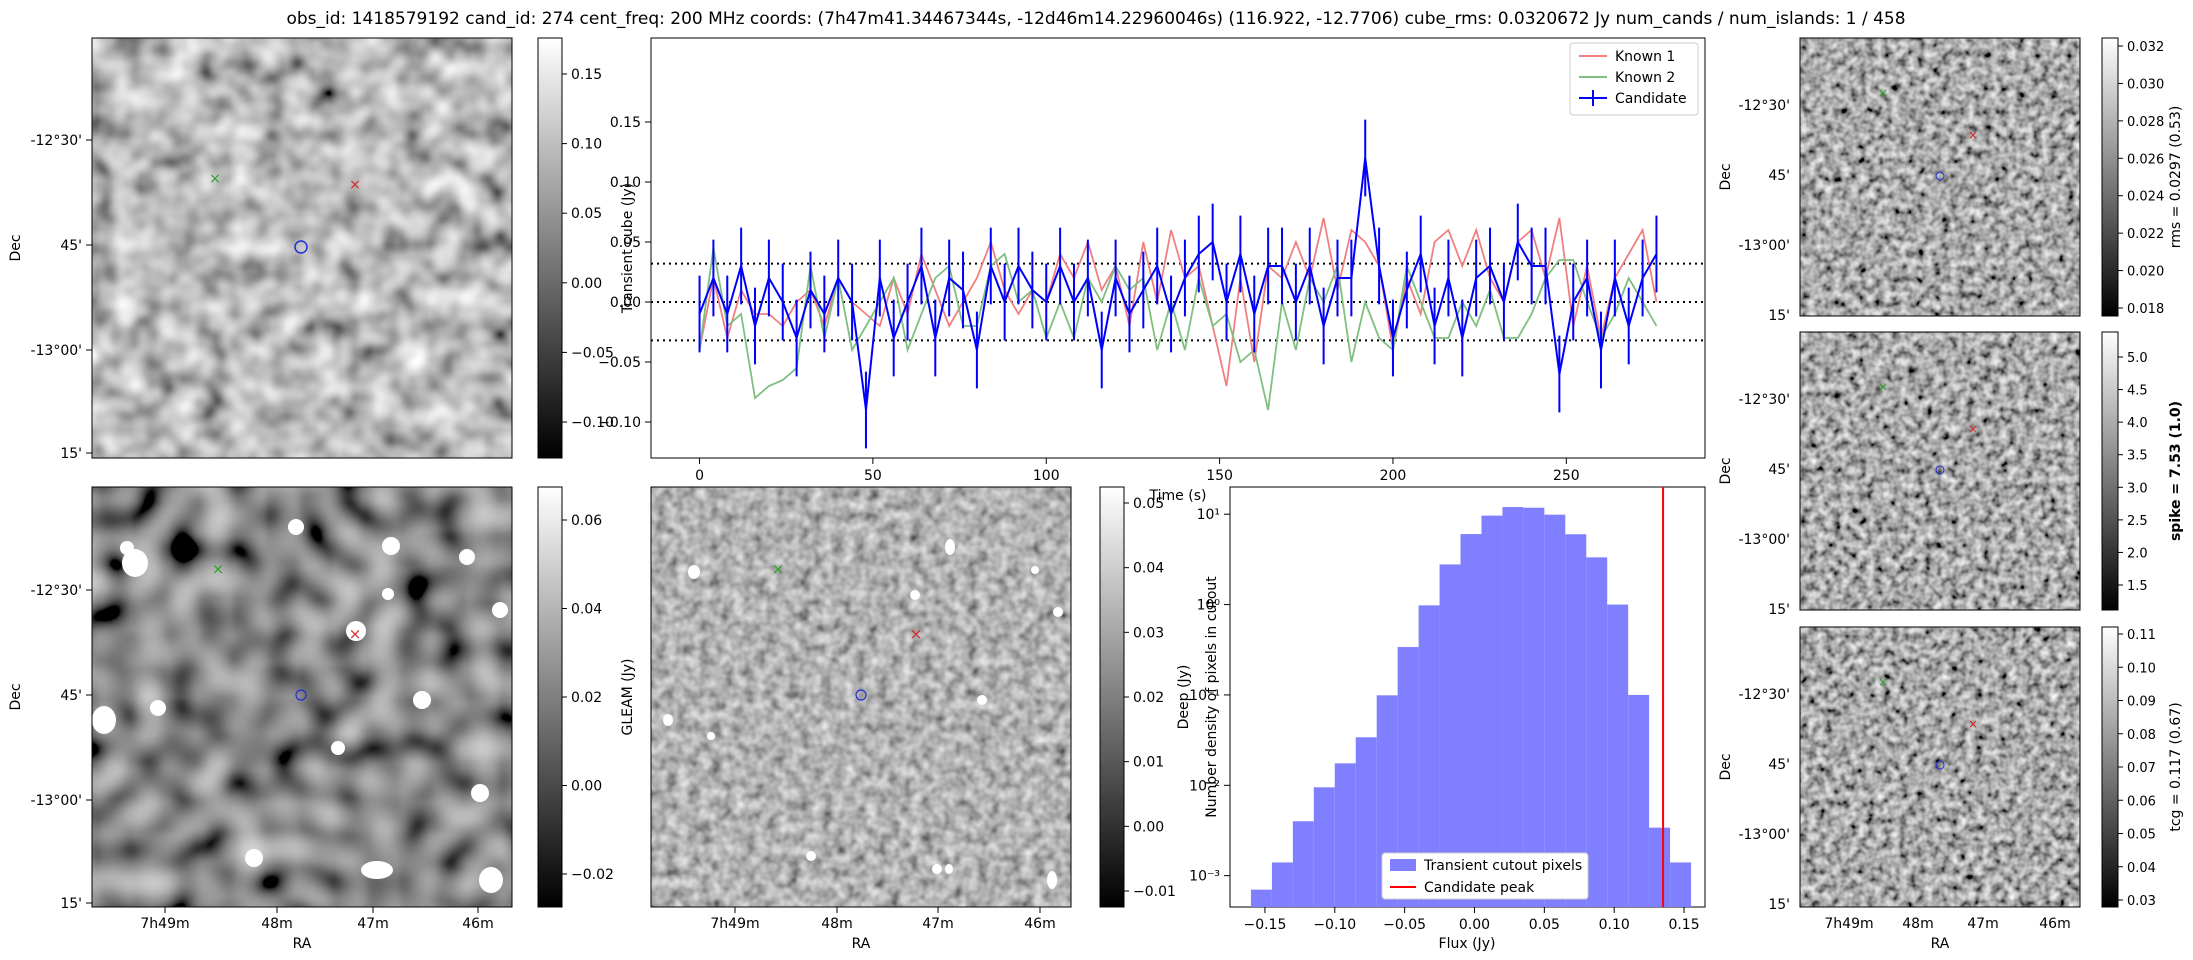 Image resolution: width=2193 pixels, height=960 pixels. What do you see at coordinates (1046, 476) in the screenshot?
I see `x-tick-label: 100` at bounding box center [1046, 476].